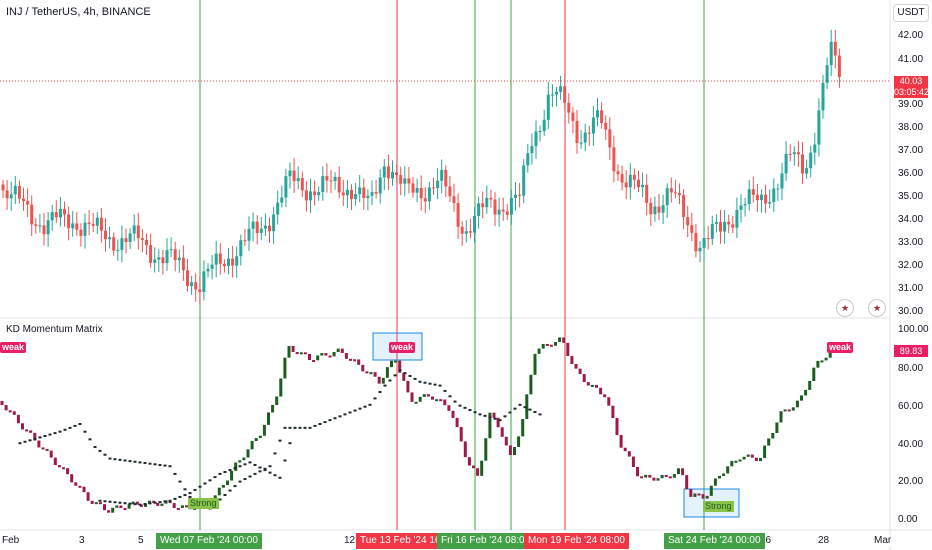 Image resolution: width=932 pixels, height=550 pixels. Describe the element at coordinates (911, 265) in the screenshot. I see `price-axis-label: 32.00` at that location.